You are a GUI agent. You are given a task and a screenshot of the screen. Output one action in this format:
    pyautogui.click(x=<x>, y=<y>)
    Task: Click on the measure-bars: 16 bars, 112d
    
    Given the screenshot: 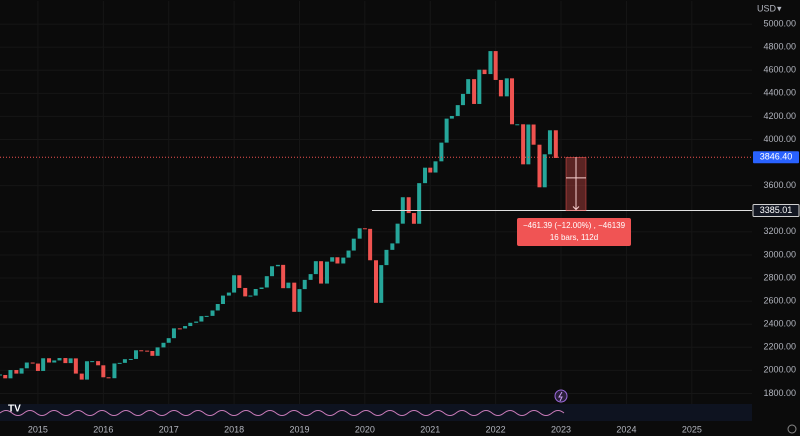 What is the action you would take?
    pyautogui.click(x=574, y=237)
    